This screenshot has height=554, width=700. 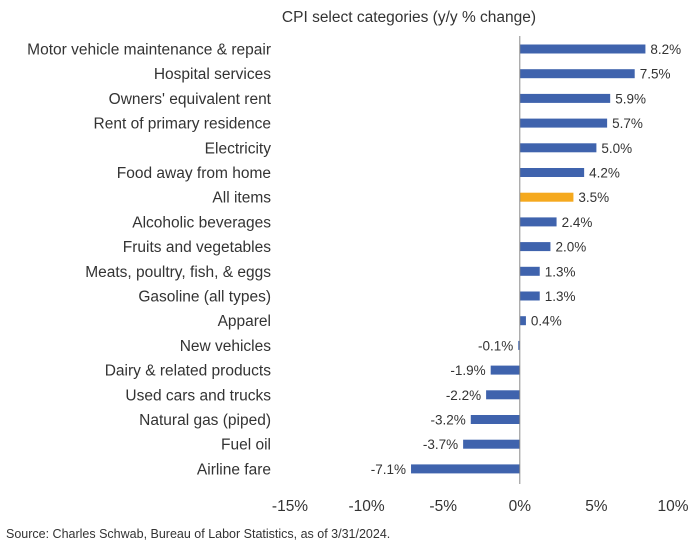 I want to click on value-label: 5.0%, so click(x=616, y=148).